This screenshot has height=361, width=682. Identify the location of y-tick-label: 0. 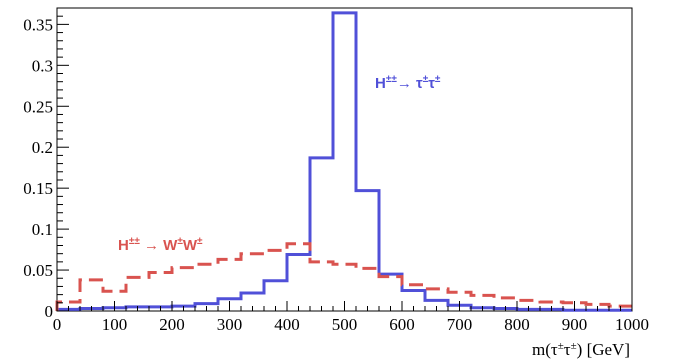
(49, 311).